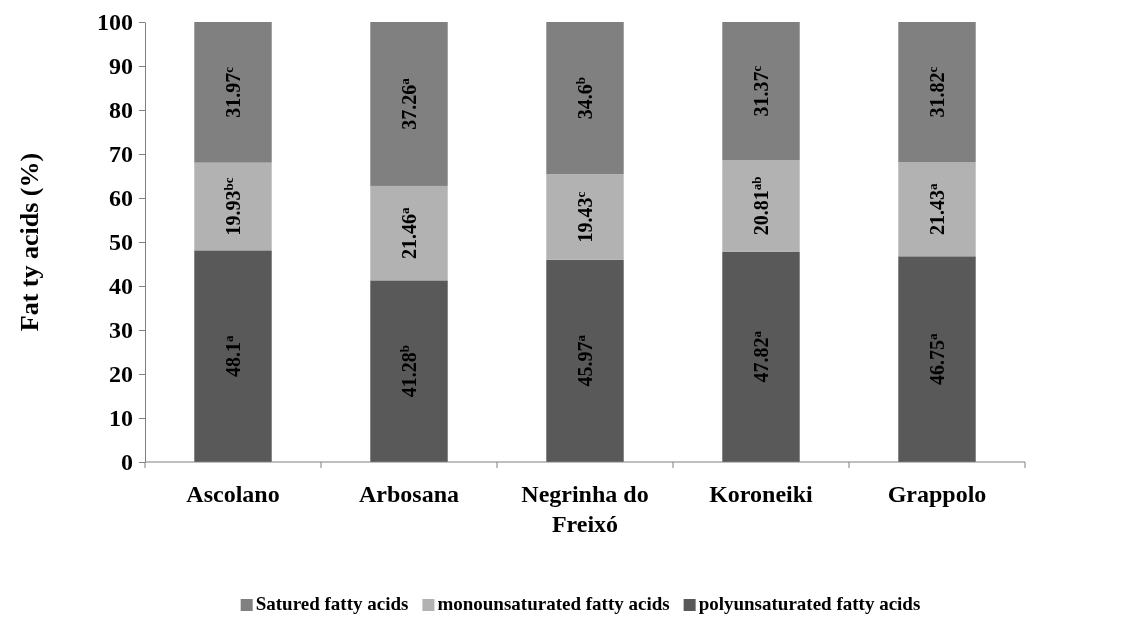 The width and height of the screenshot is (1121, 630). What do you see at coordinates (233, 494) in the screenshot?
I see `x-tick-label: Ascolano` at bounding box center [233, 494].